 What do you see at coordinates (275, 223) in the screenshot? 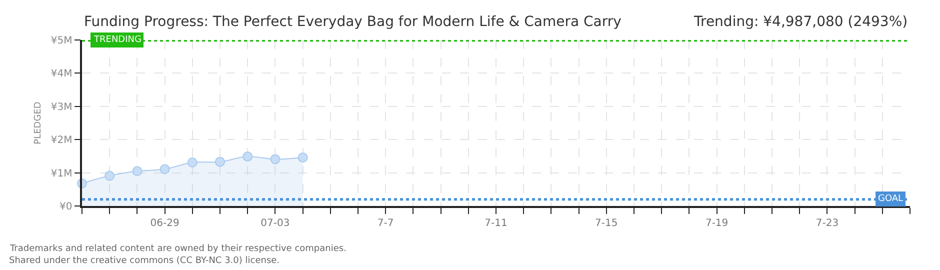
I see `x-tick-label: 07-03` at bounding box center [275, 223].